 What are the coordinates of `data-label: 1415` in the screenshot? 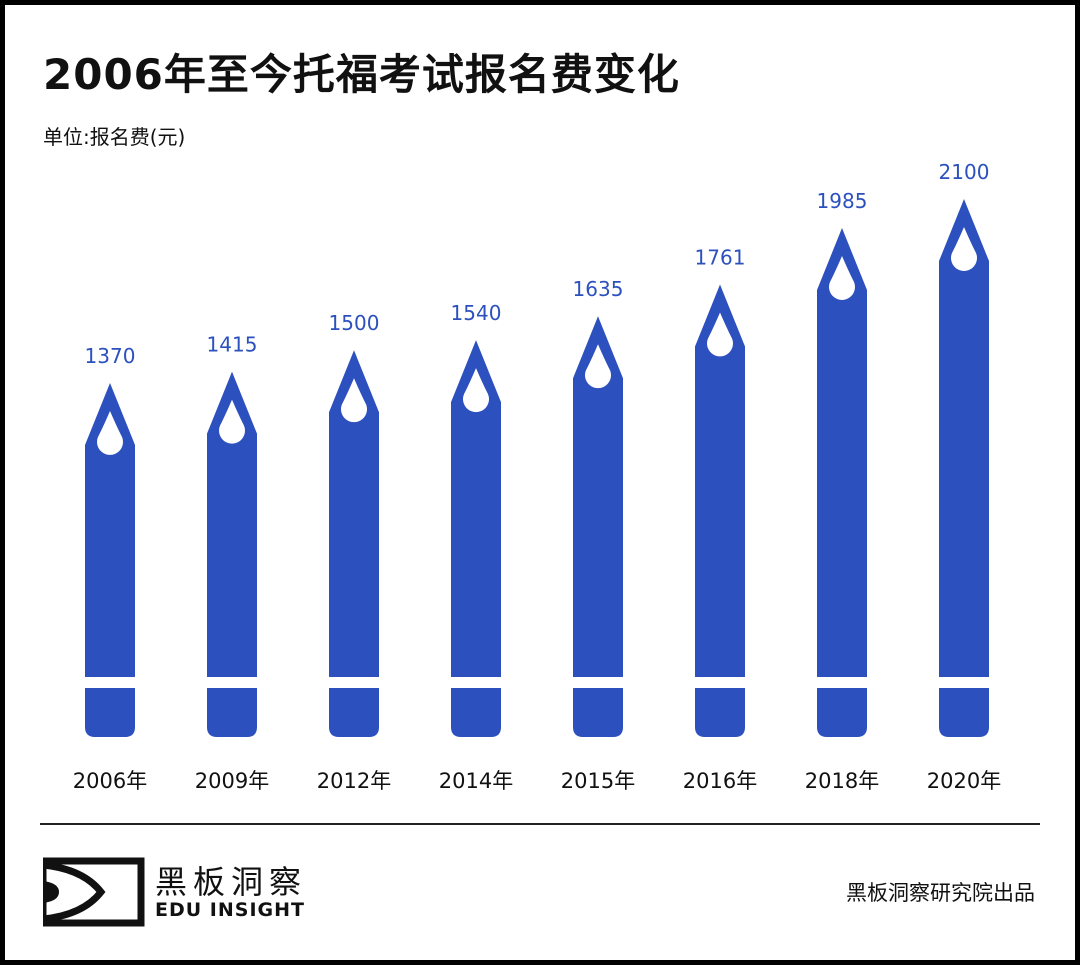 It's located at (232, 345).